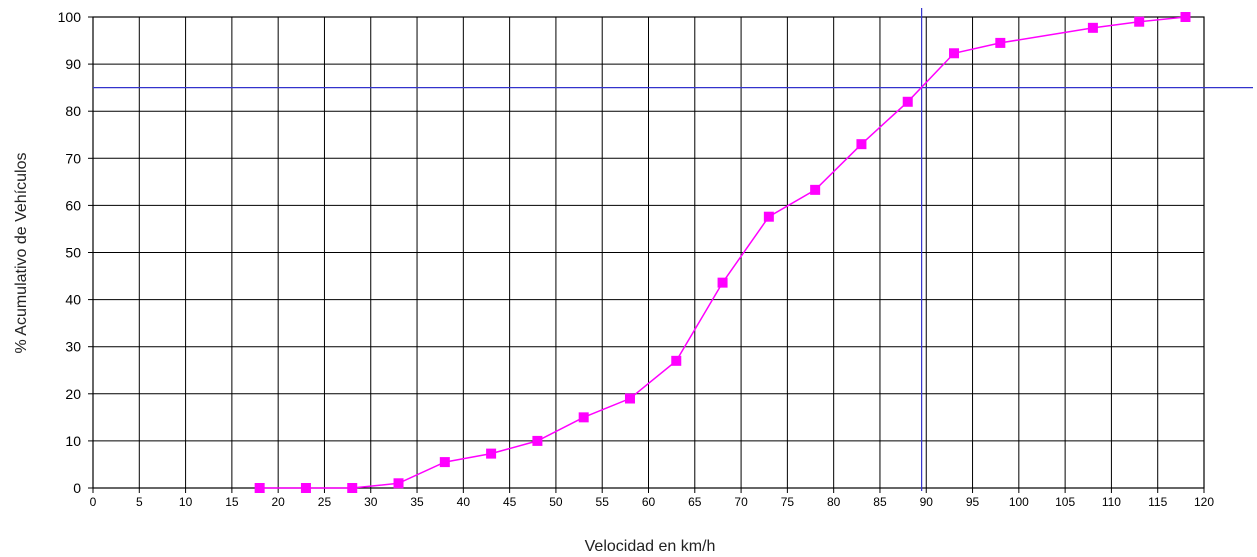 The image size is (1257, 557). Describe the element at coordinates (186, 502) in the screenshot. I see `x-tick-label: 10` at that location.